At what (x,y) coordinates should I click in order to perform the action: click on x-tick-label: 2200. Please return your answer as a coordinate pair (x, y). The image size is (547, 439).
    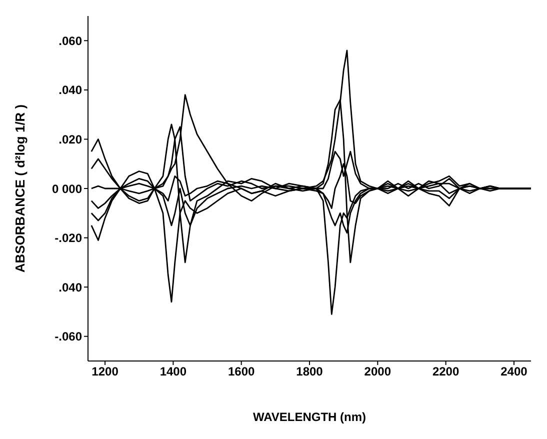
    Looking at the image, I should click on (446, 371).